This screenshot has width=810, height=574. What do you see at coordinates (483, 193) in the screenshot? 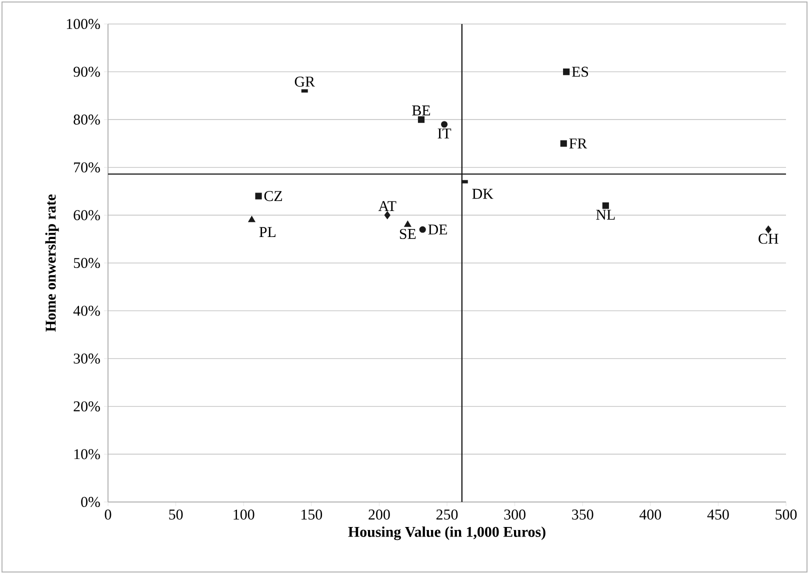
I see `annotation: DK` at bounding box center [483, 193].